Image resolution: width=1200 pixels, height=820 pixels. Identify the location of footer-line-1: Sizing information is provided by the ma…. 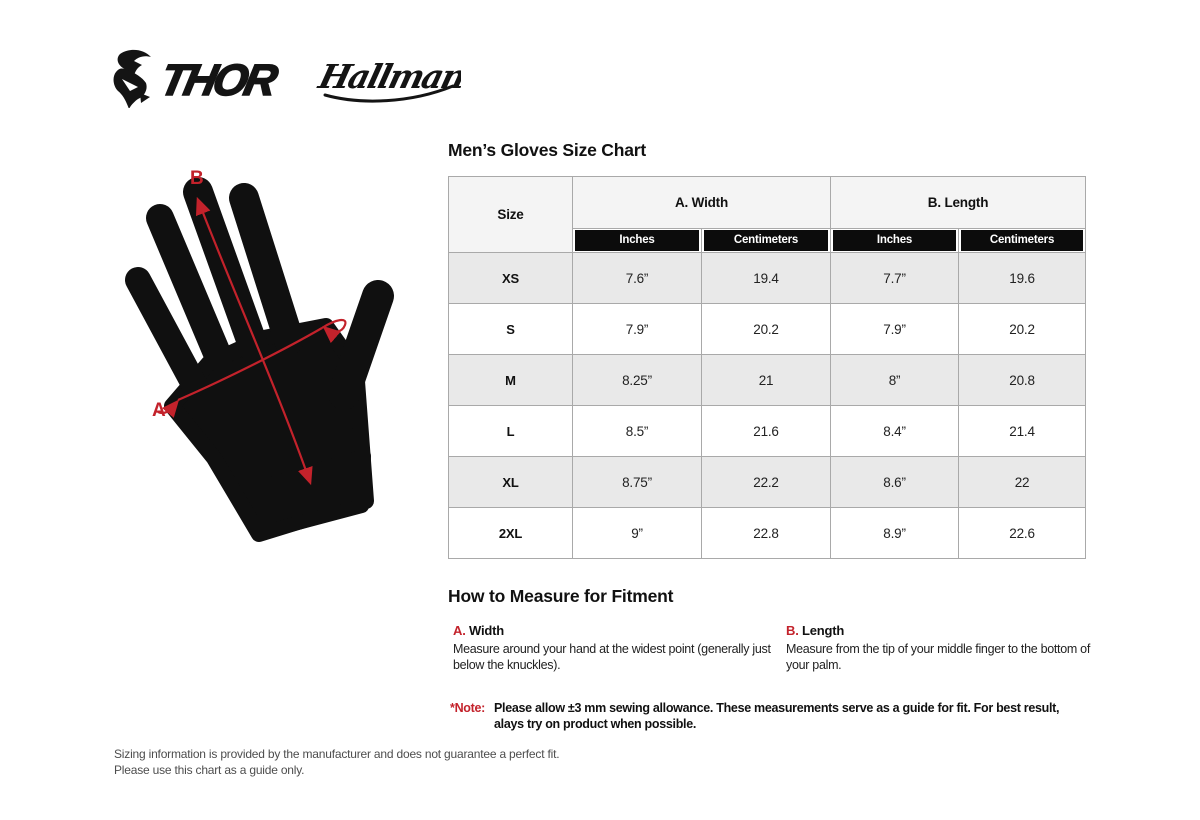
(337, 754).